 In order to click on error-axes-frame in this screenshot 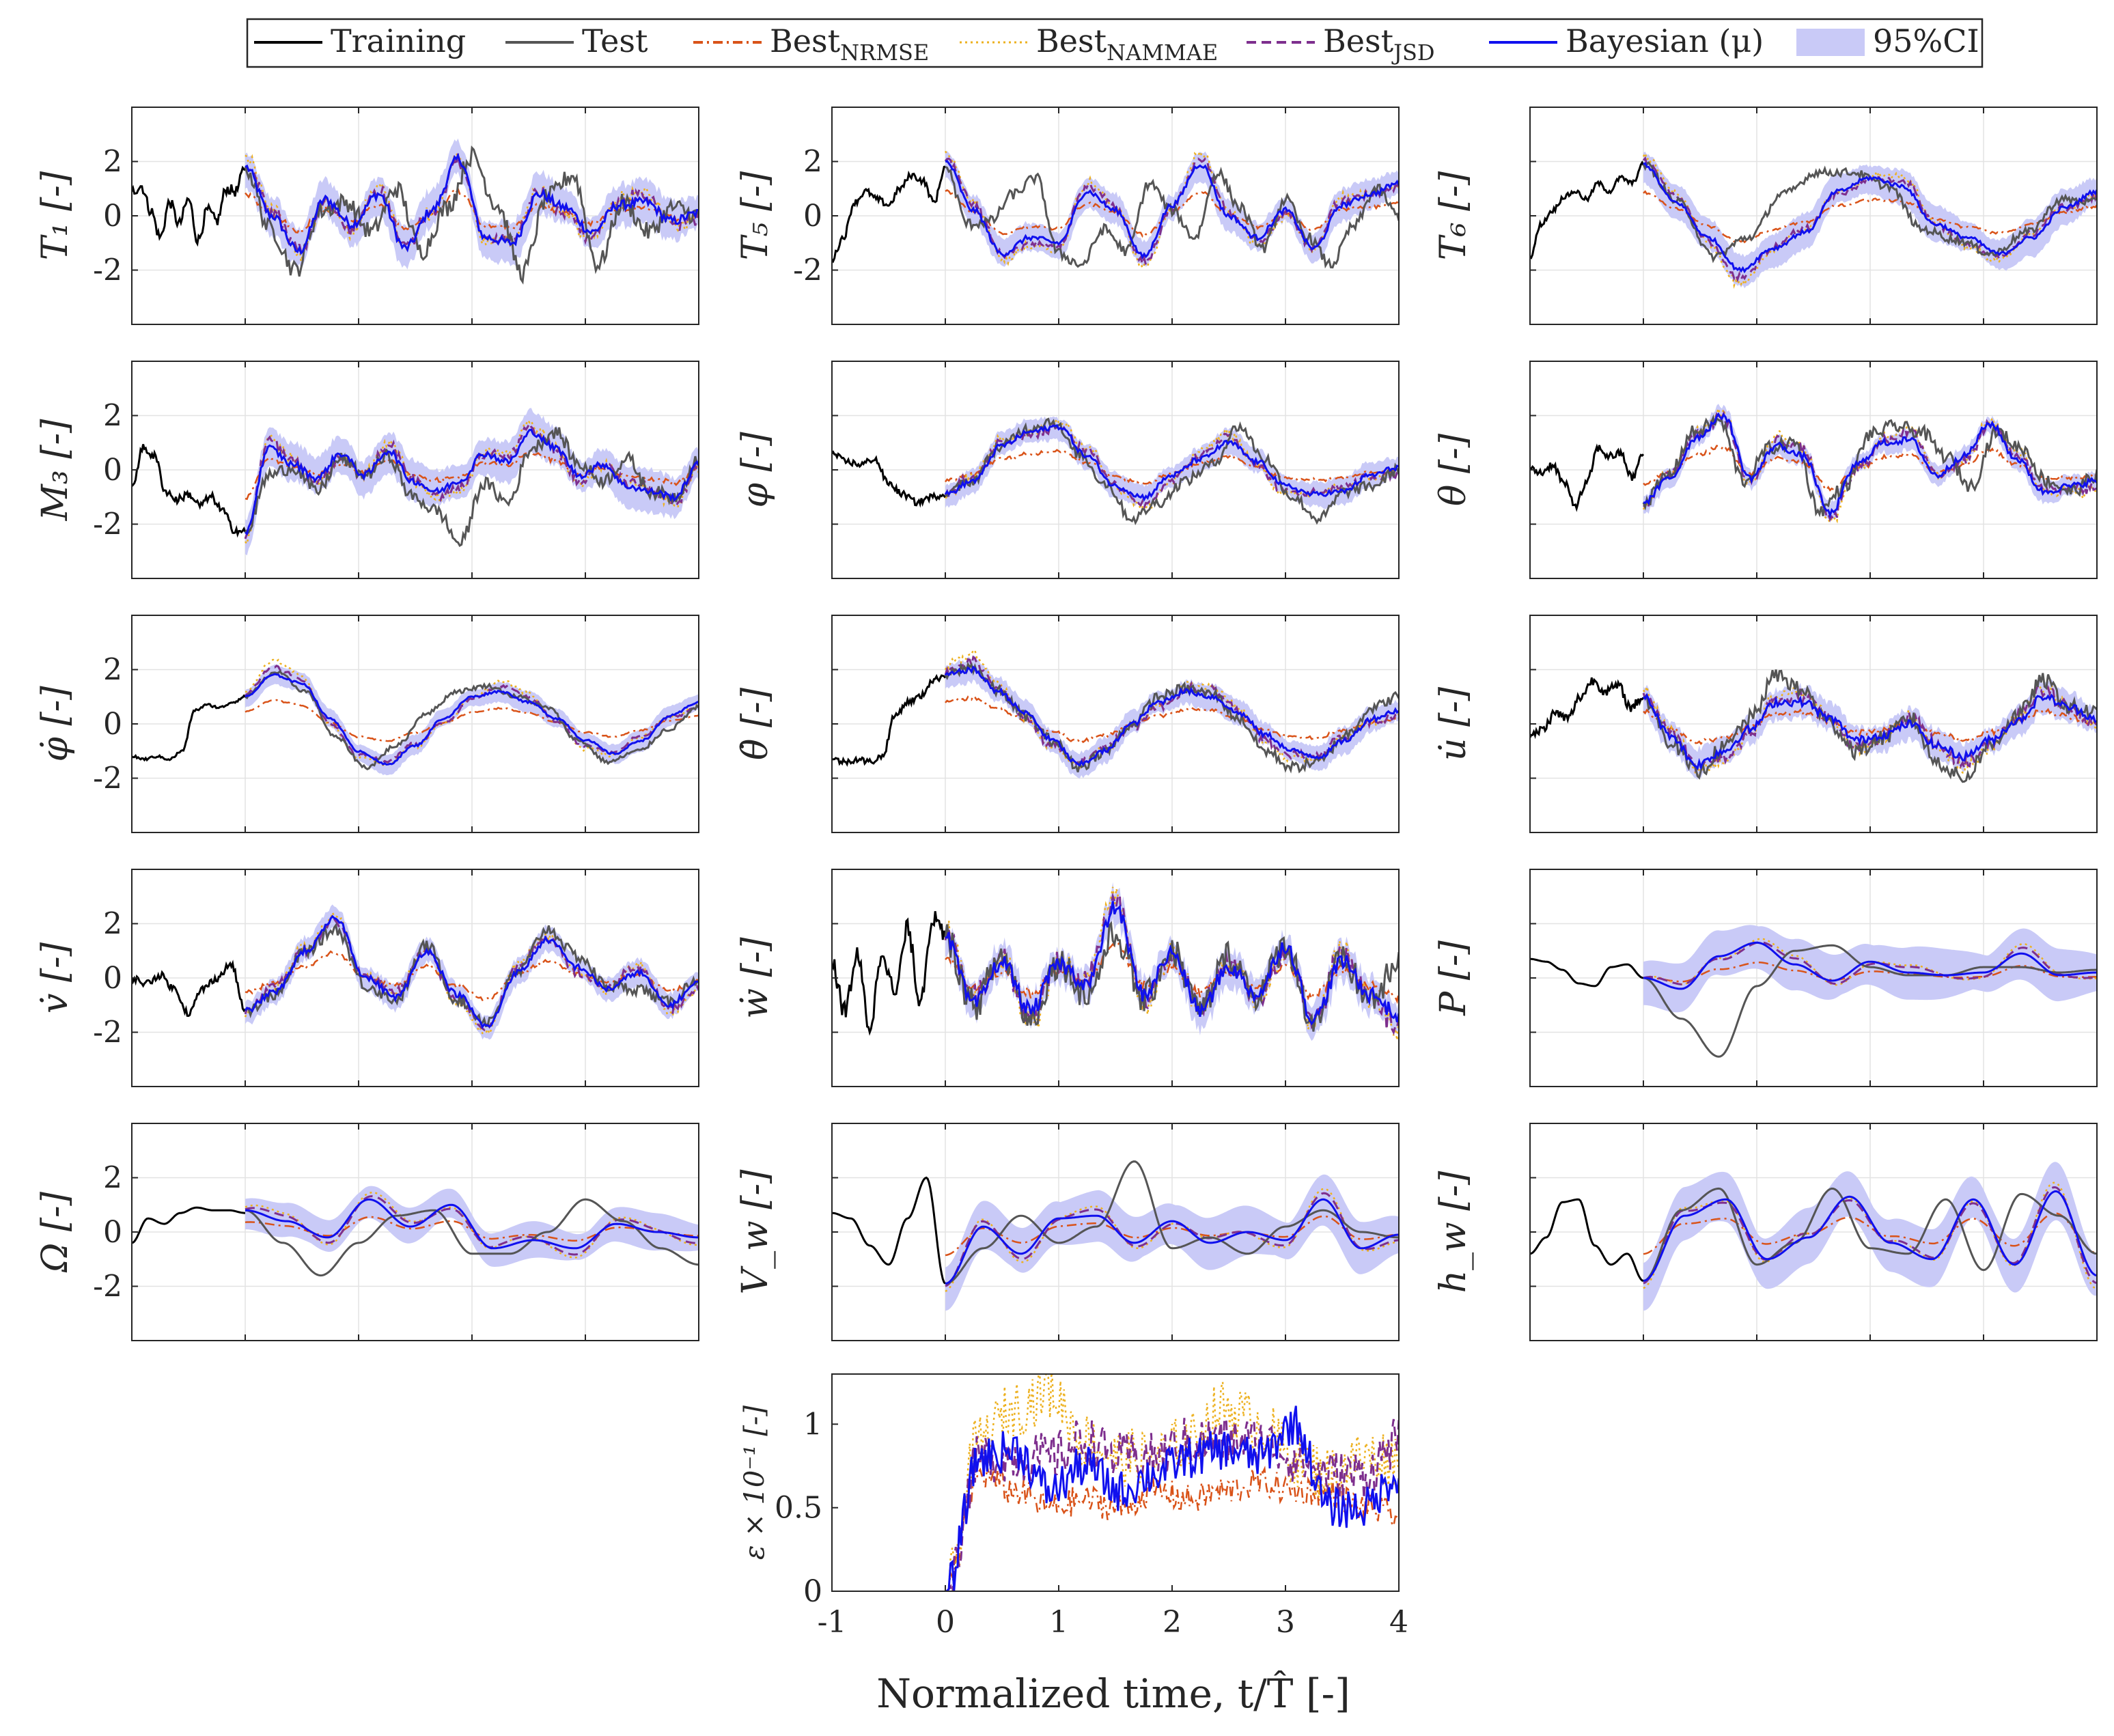, I will do `click(1115, 1482)`.